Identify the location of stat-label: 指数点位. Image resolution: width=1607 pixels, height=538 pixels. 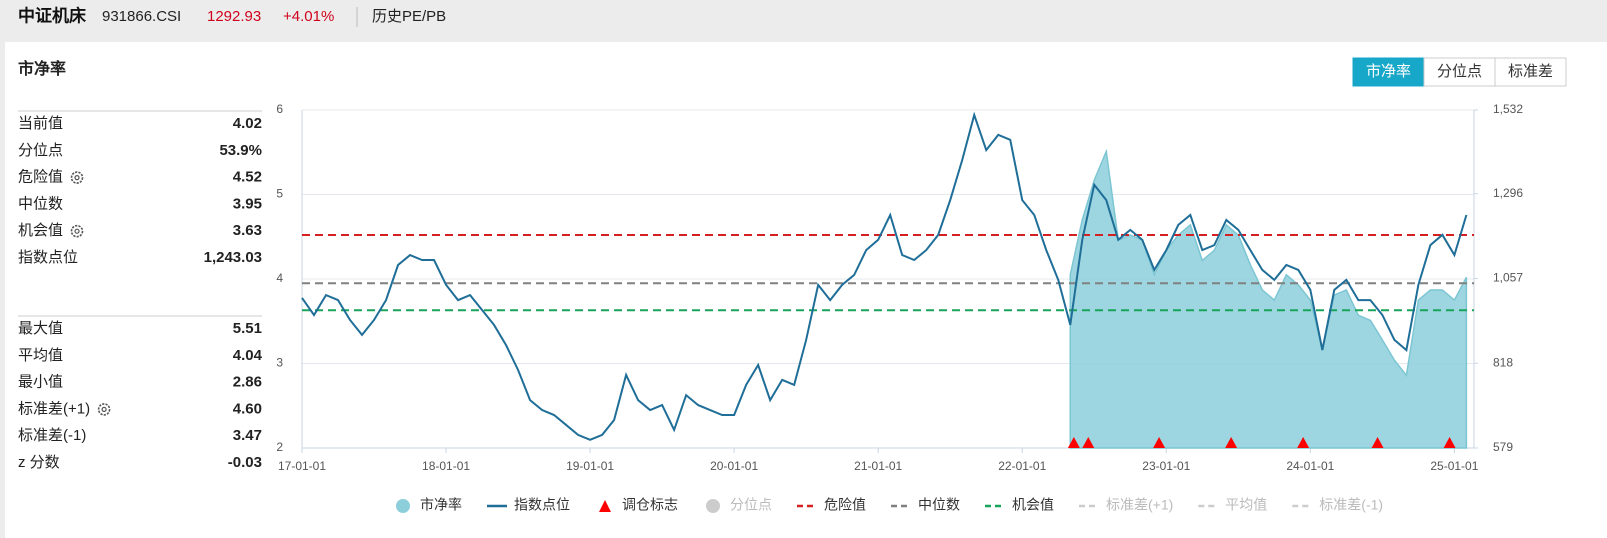
(48, 257).